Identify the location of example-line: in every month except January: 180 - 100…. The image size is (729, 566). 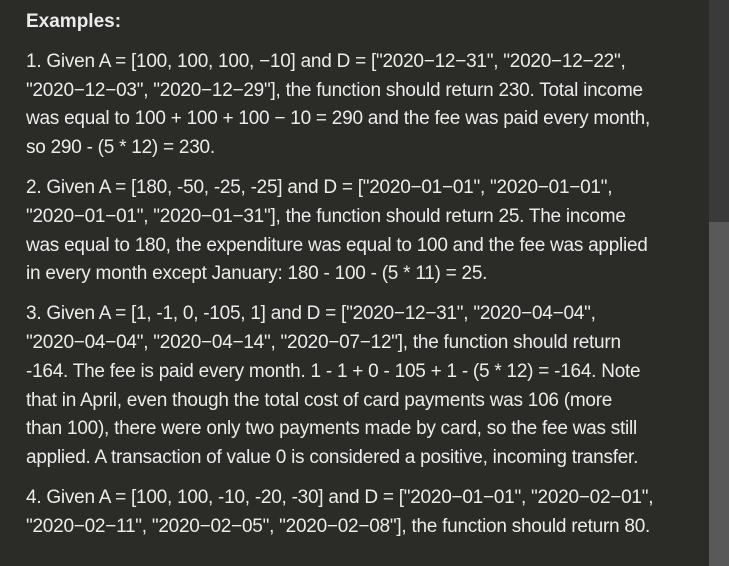
(257, 274).